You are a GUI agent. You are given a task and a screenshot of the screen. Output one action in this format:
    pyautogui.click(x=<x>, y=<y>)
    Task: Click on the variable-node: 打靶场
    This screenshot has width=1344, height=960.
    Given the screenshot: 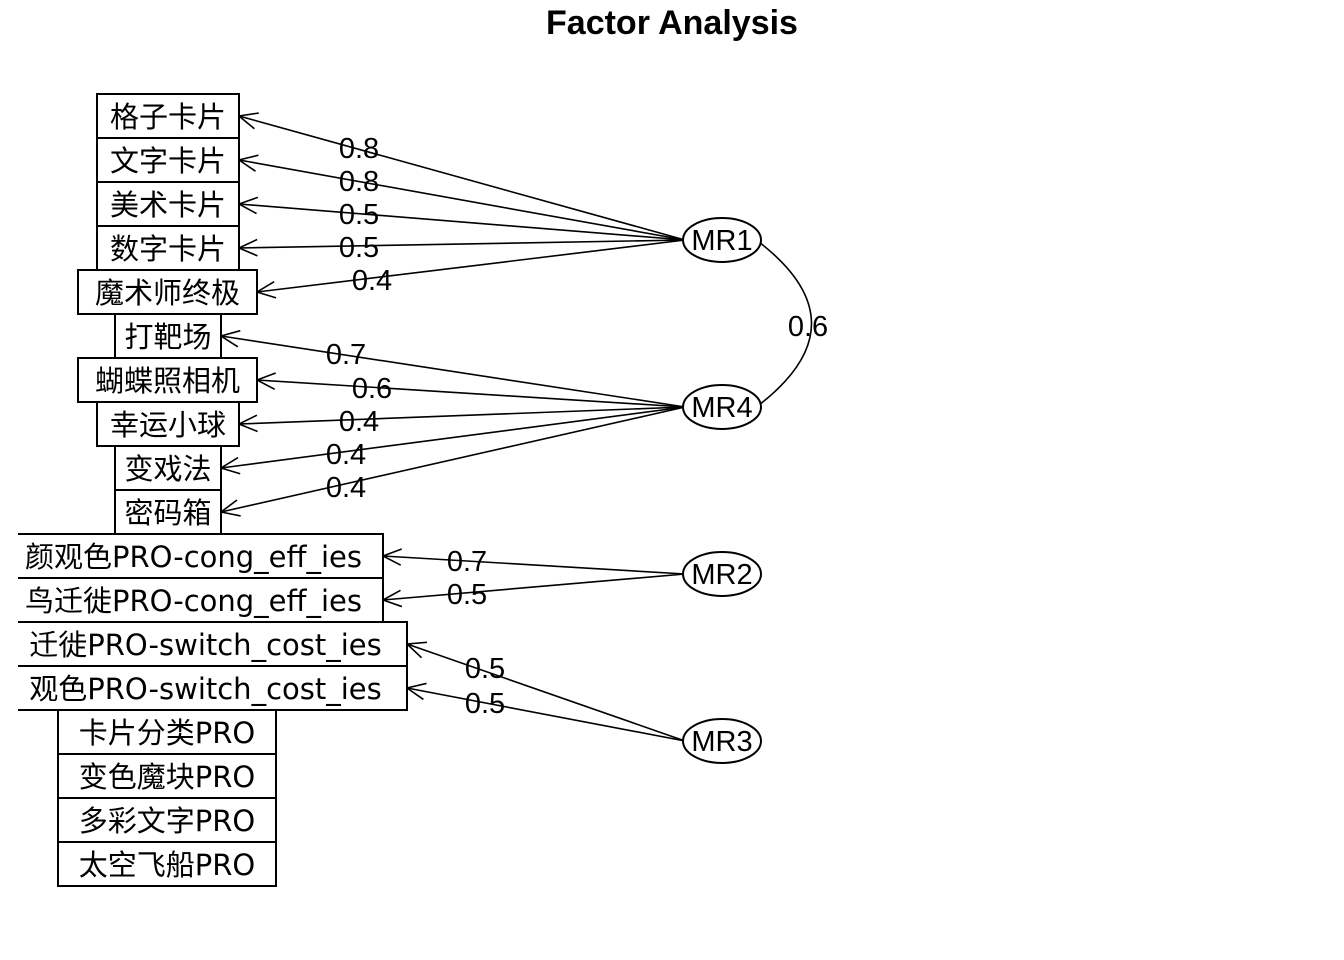 What is the action you would take?
    pyautogui.click(x=168, y=336)
    